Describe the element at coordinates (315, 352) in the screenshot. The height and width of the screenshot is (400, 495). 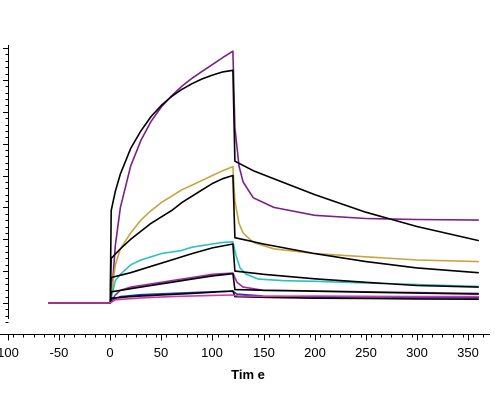
I see `x-tick-label: 200` at that location.